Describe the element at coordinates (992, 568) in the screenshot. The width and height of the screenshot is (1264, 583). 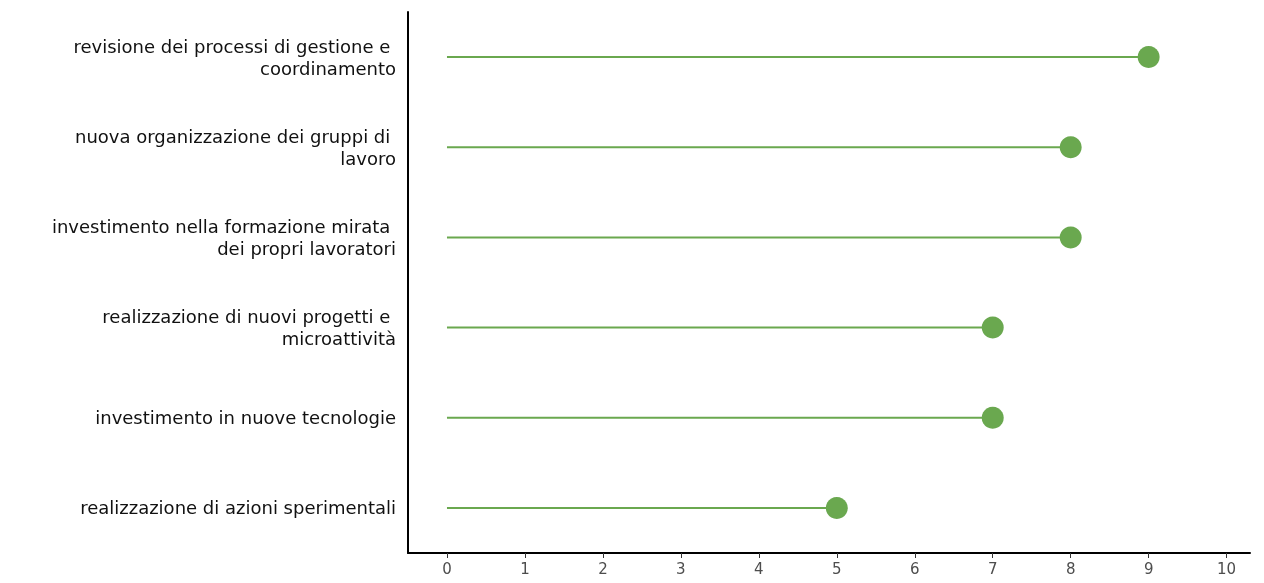
I see `x-tick-label: 7` at that location.